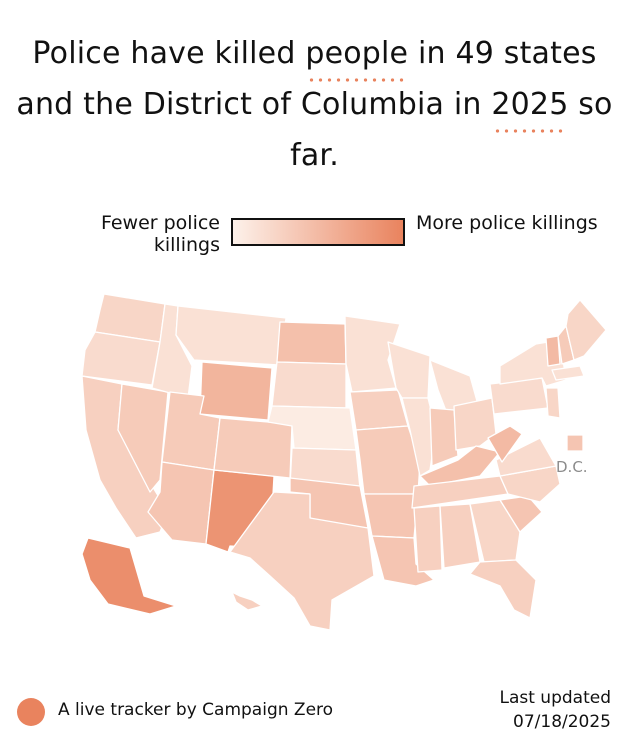 The height and width of the screenshot is (750, 629). I want to click on tracker-credit: A live tracker by Campaign Zero, so click(196, 710).